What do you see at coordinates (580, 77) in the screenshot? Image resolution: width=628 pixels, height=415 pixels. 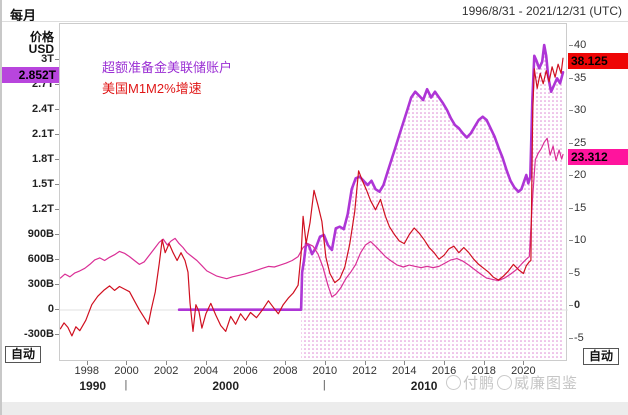 I see `y-axis-tick-label-right: 35` at bounding box center [580, 77].